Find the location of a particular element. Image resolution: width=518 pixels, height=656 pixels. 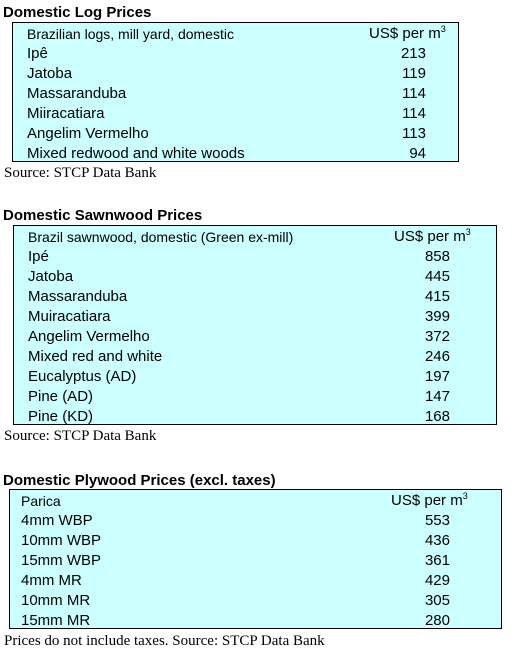

plywood-grade: 4mm WBP is located at coordinates (57, 520).